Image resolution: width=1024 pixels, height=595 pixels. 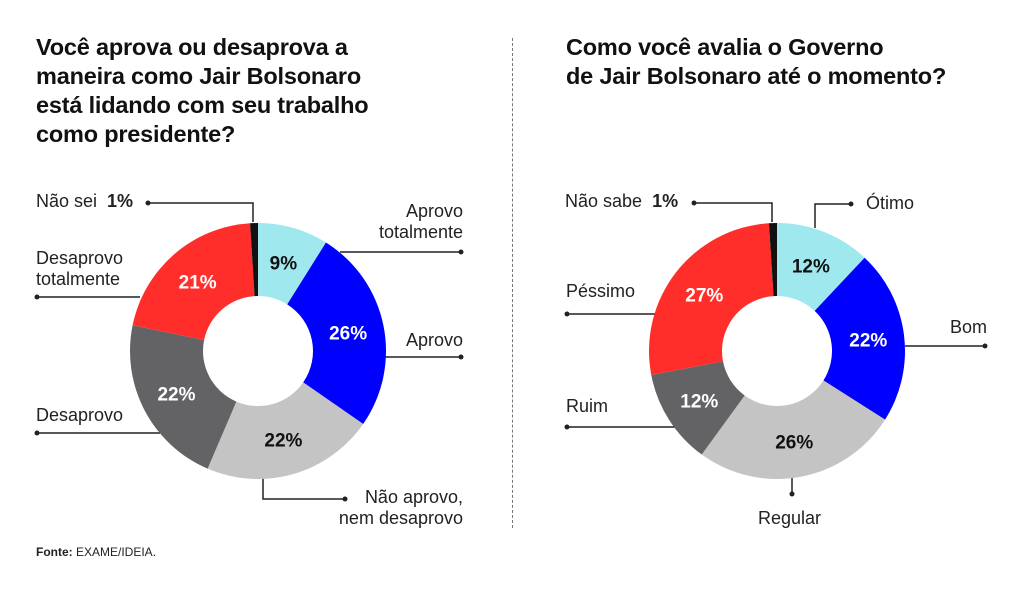 I want to click on source-footer: Fonte: EXAME/IDEIA., so click(x=96, y=552).